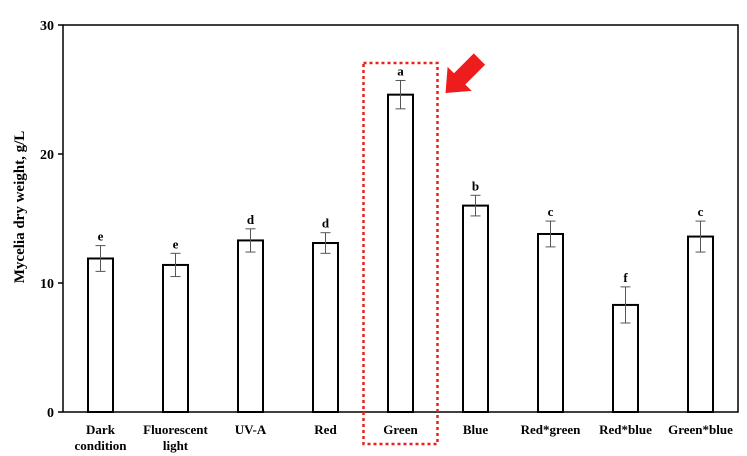 The image size is (747, 456). I want to click on y-tick-label: 30, so click(47, 26).